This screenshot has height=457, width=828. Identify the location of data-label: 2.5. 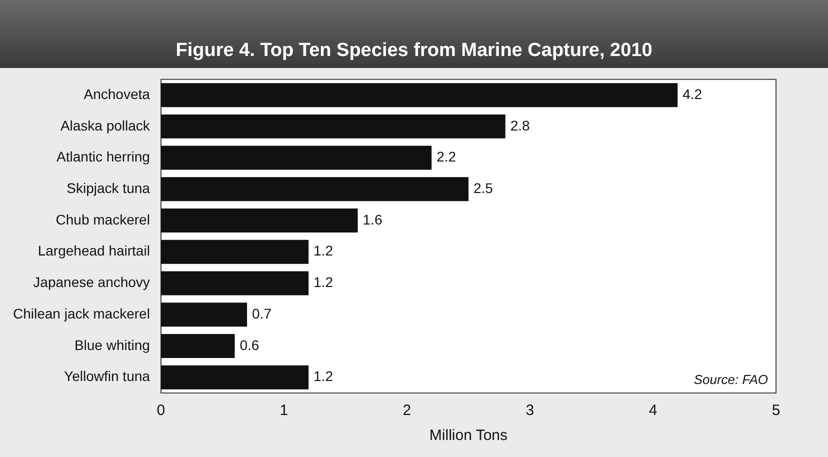
(483, 188).